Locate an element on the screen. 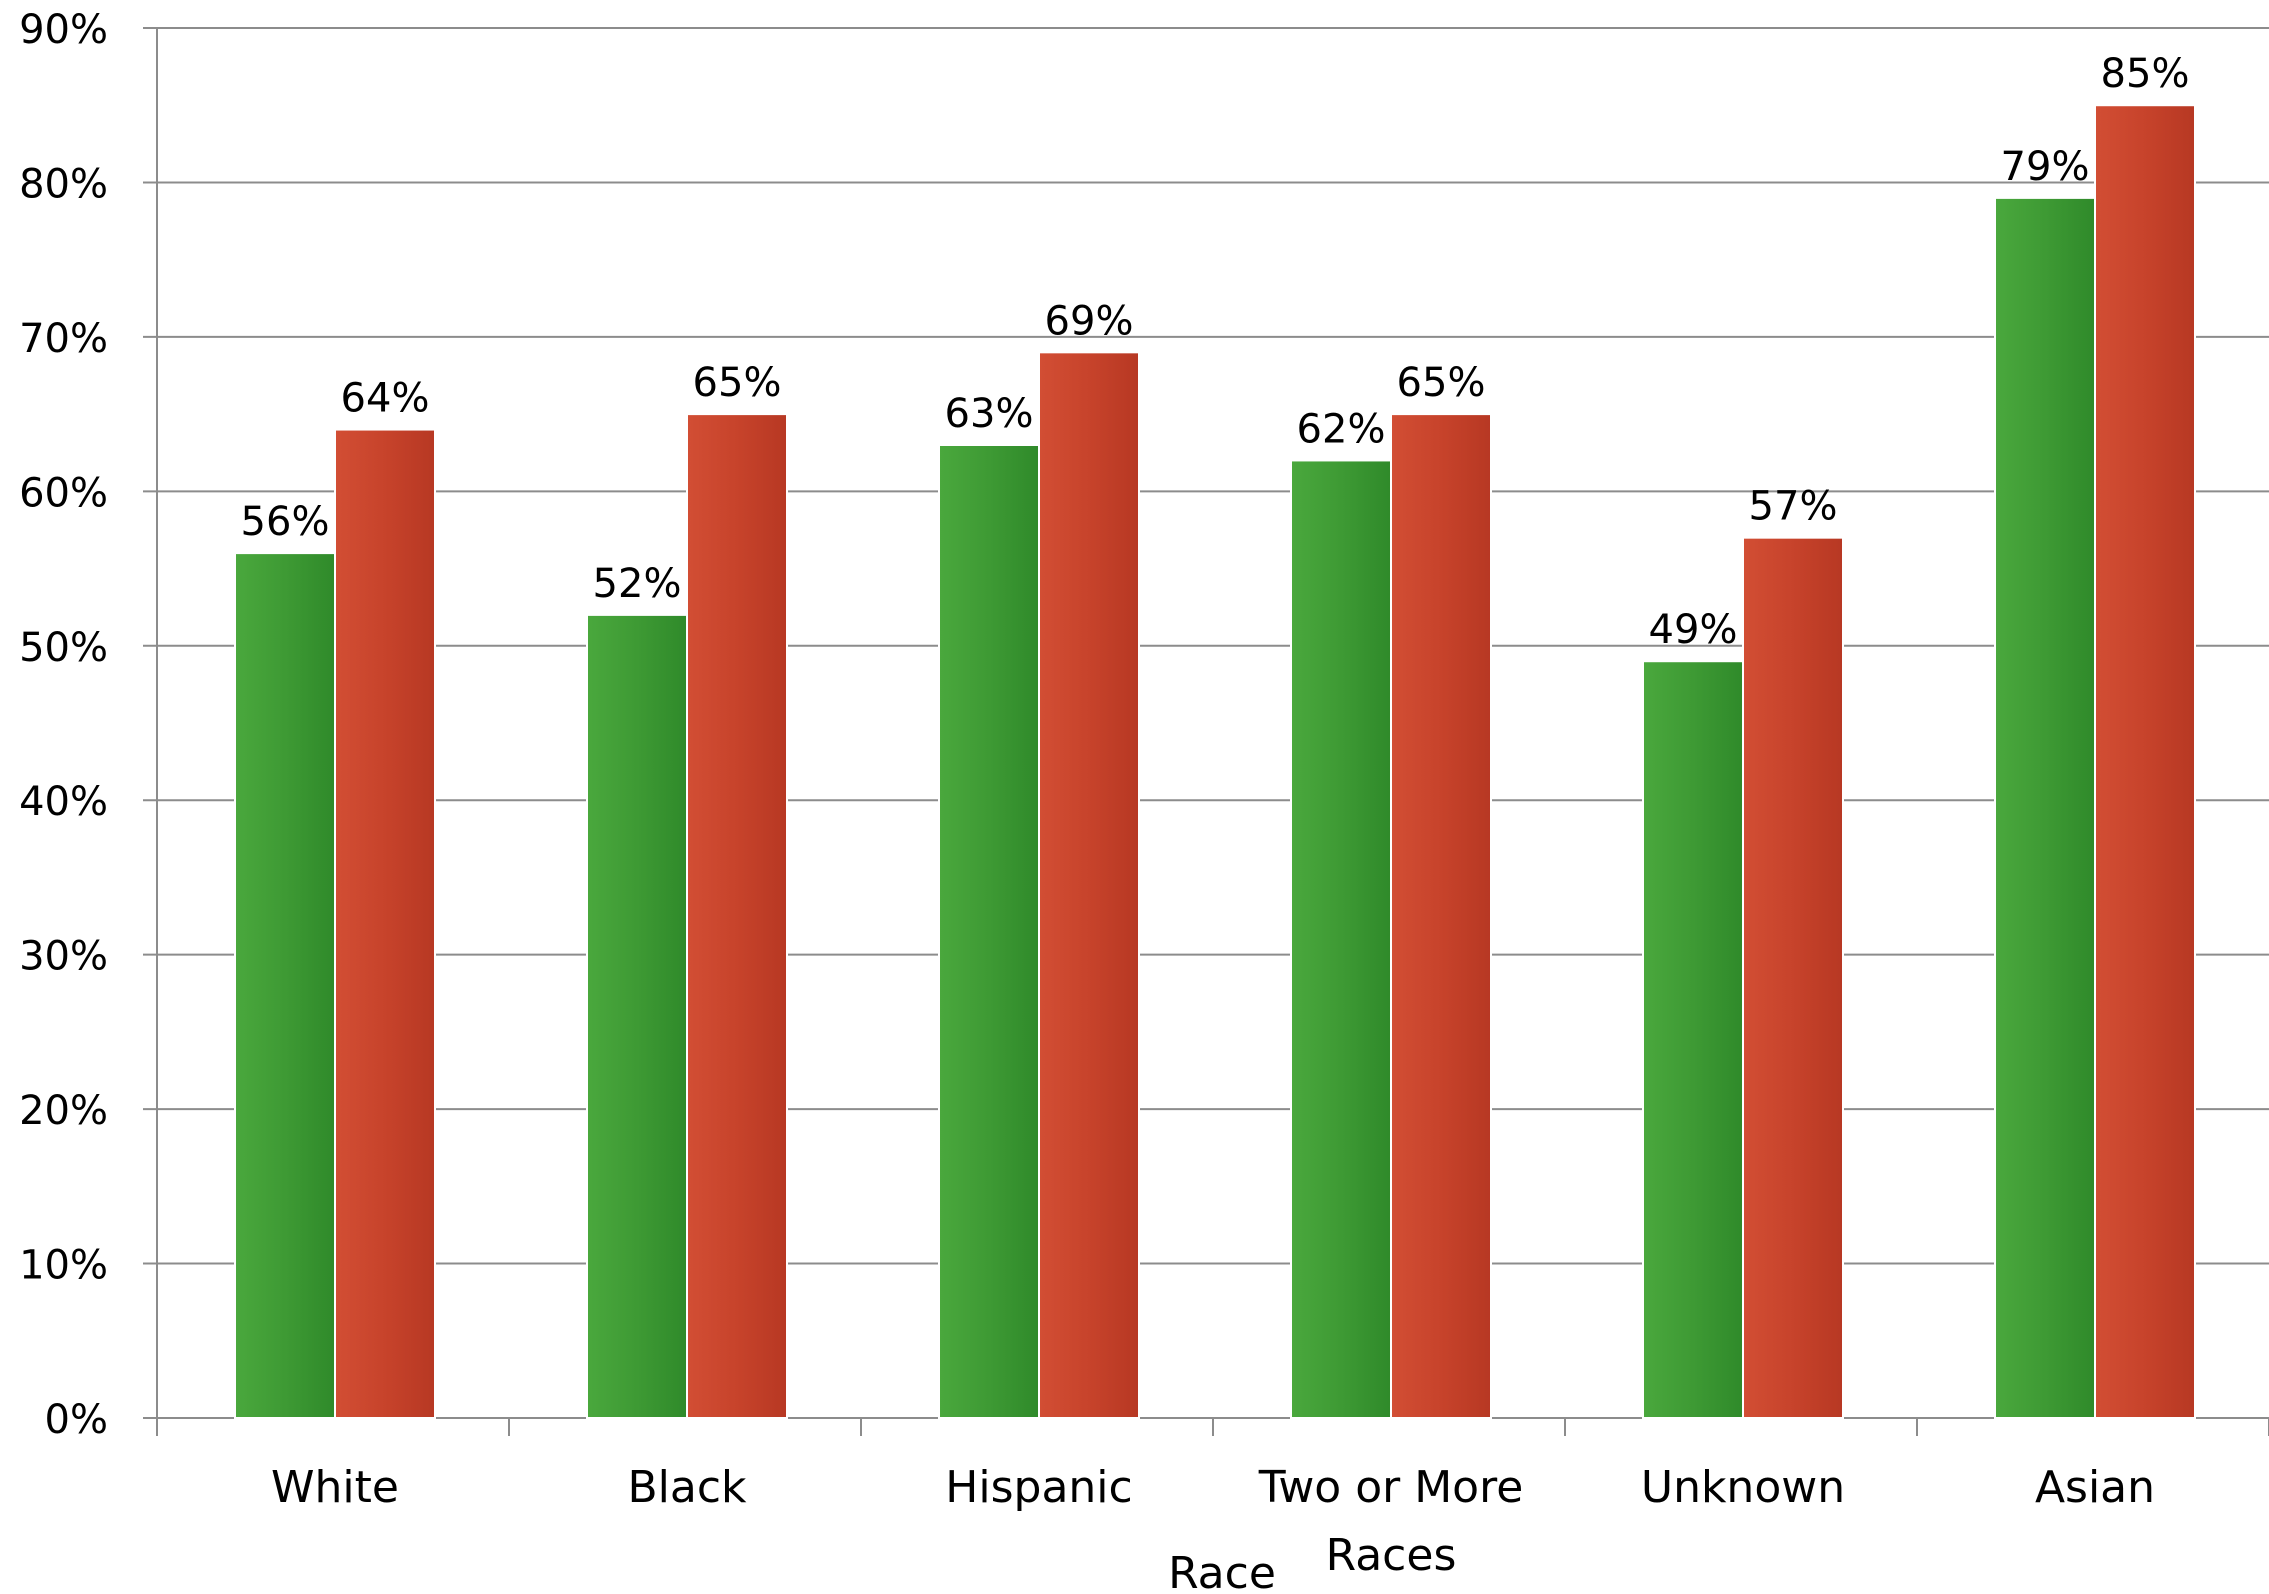 The width and height of the screenshot is (2269, 1594). y-tick-label: 0% is located at coordinates (76, 1420).